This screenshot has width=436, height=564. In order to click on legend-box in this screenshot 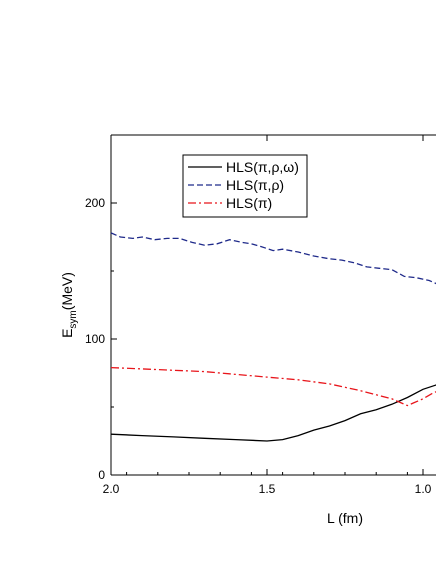, I will do `click(245, 186)`.